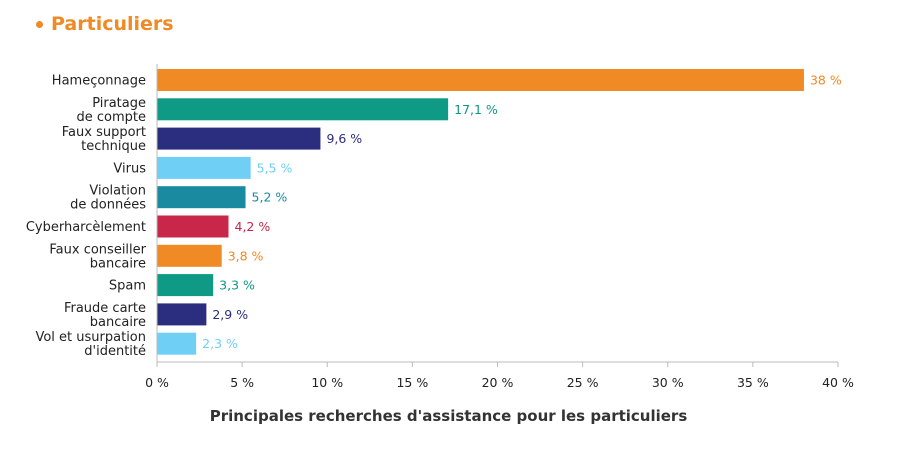 The width and height of the screenshot is (897, 450). What do you see at coordinates (246, 255) in the screenshot?
I see `bar-value-label-7: 3,8 %` at bounding box center [246, 255].